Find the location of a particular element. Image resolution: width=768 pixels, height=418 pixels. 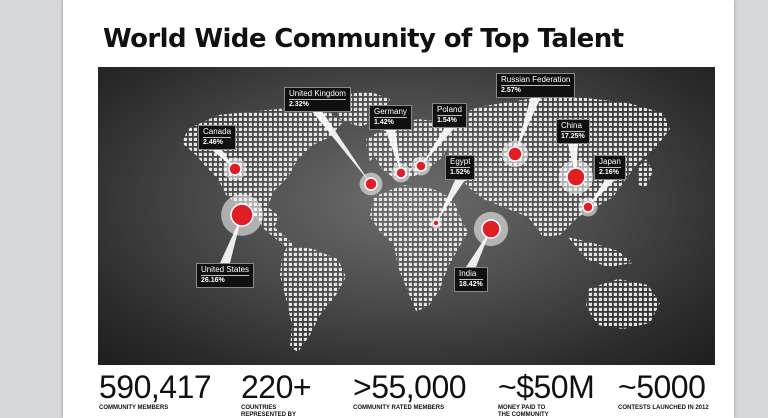

callout-india: India 18.42% is located at coordinates (471, 280).